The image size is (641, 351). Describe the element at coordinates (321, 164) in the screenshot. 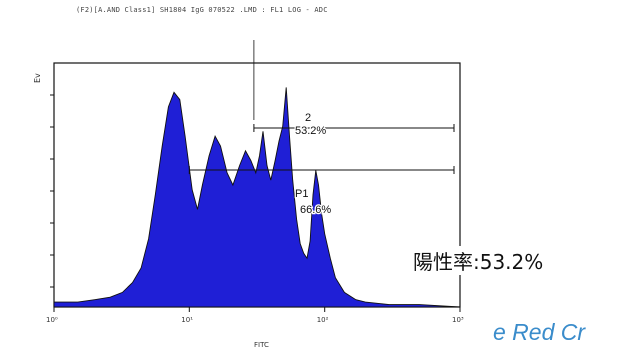

I see `gate-layer: 253.2% P1 66.6%` at that location.